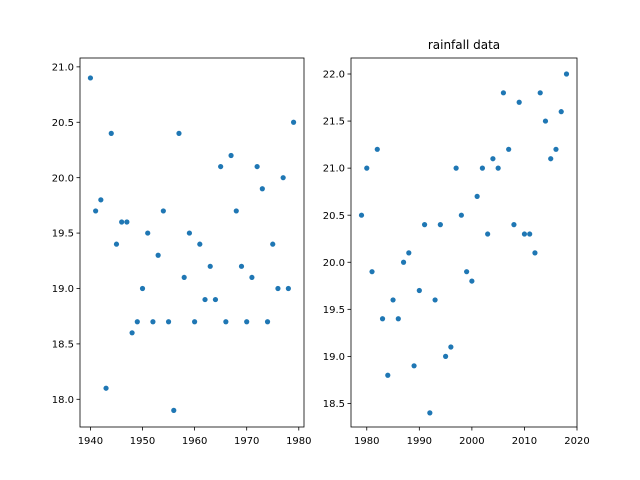 The width and height of the screenshot is (640, 480). What do you see at coordinates (419, 441) in the screenshot?
I see `x-tick-label: 1990` at bounding box center [419, 441].